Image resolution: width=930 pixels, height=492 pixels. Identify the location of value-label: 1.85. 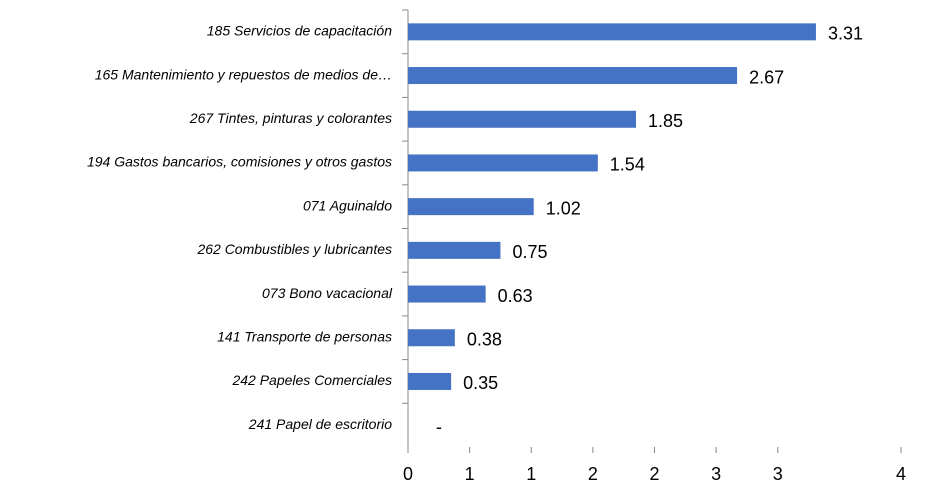
(665, 121).